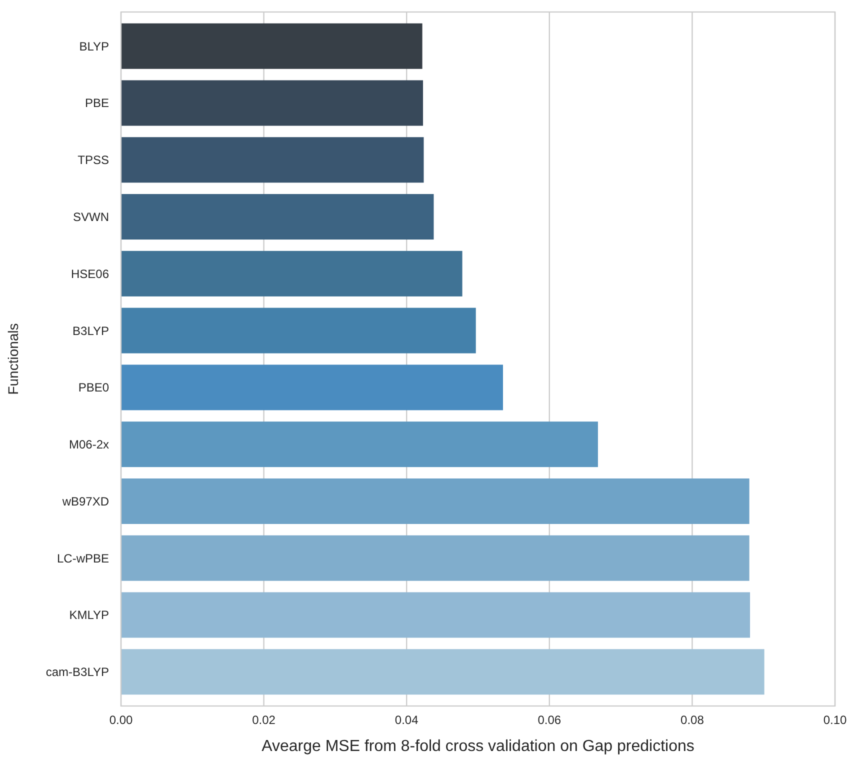 Image resolution: width=853 pixels, height=759 pixels. What do you see at coordinates (550, 720) in the screenshot?
I see `x-tick-label: 0.06` at bounding box center [550, 720].